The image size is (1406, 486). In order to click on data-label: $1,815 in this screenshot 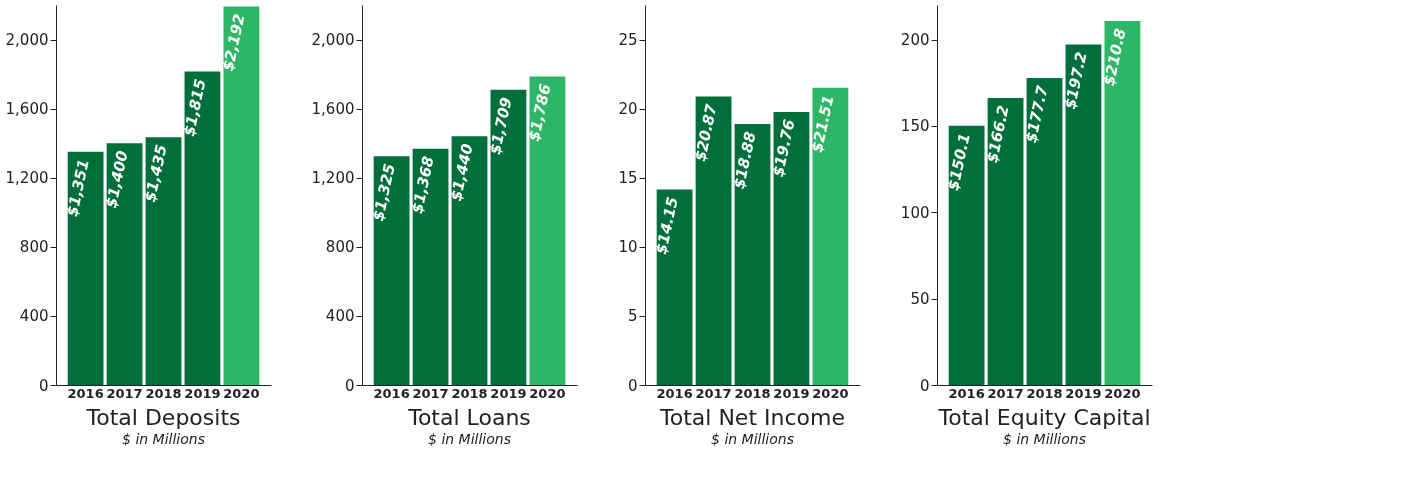, I will do `click(194, 107)`.